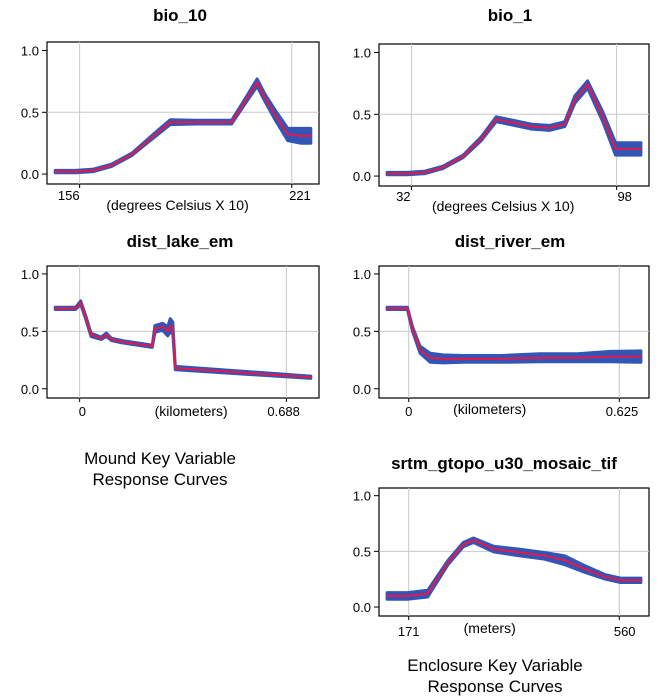 Image resolution: width=658 pixels, height=698 pixels. Describe the element at coordinates (625, 631) in the screenshot. I see `x-tick-label: 560` at that location.